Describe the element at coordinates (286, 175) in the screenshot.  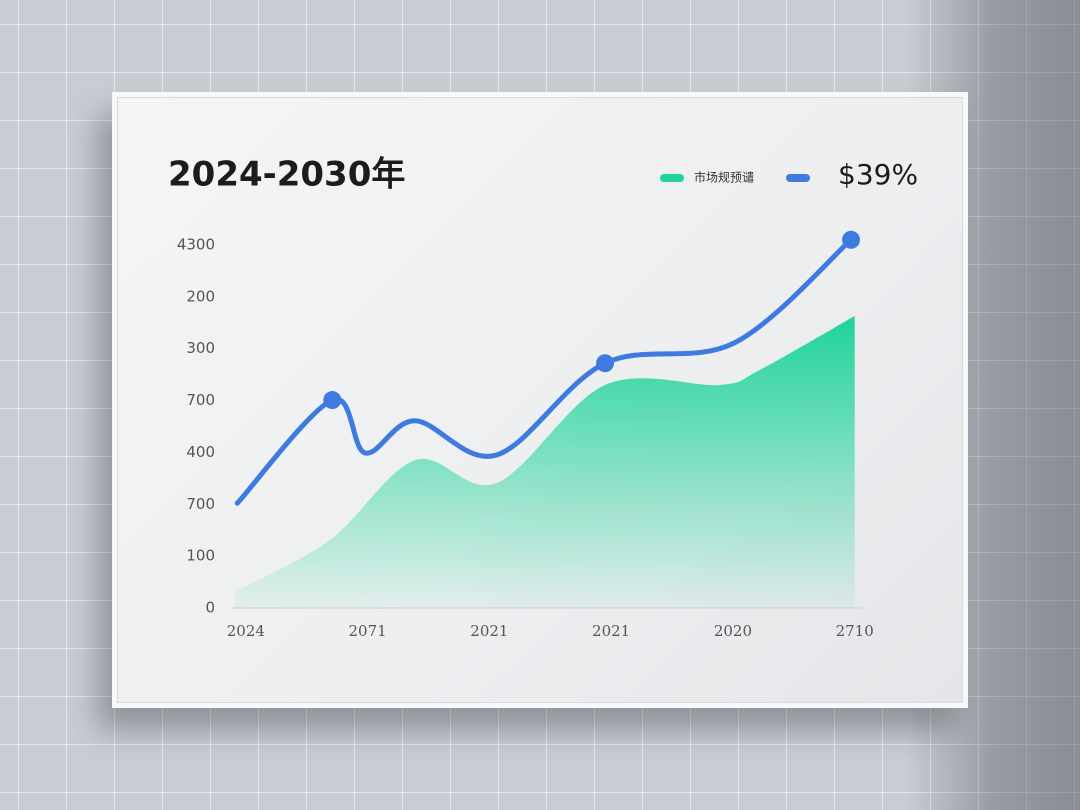
I see `chart-title: 2024-2030年` at that location.